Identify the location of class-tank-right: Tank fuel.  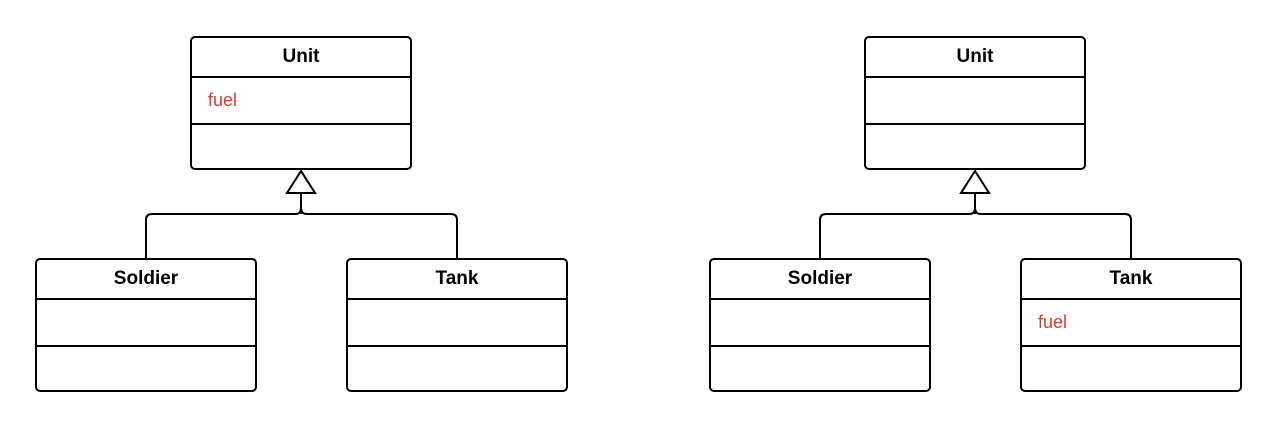
(1131, 325).